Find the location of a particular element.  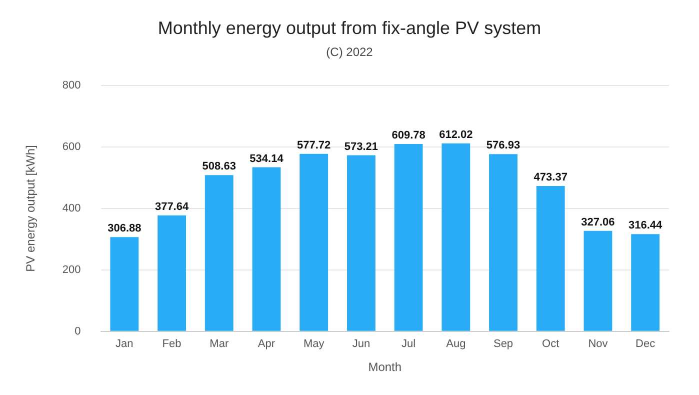

data-label: 577.72 is located at coordinates (314, 145).